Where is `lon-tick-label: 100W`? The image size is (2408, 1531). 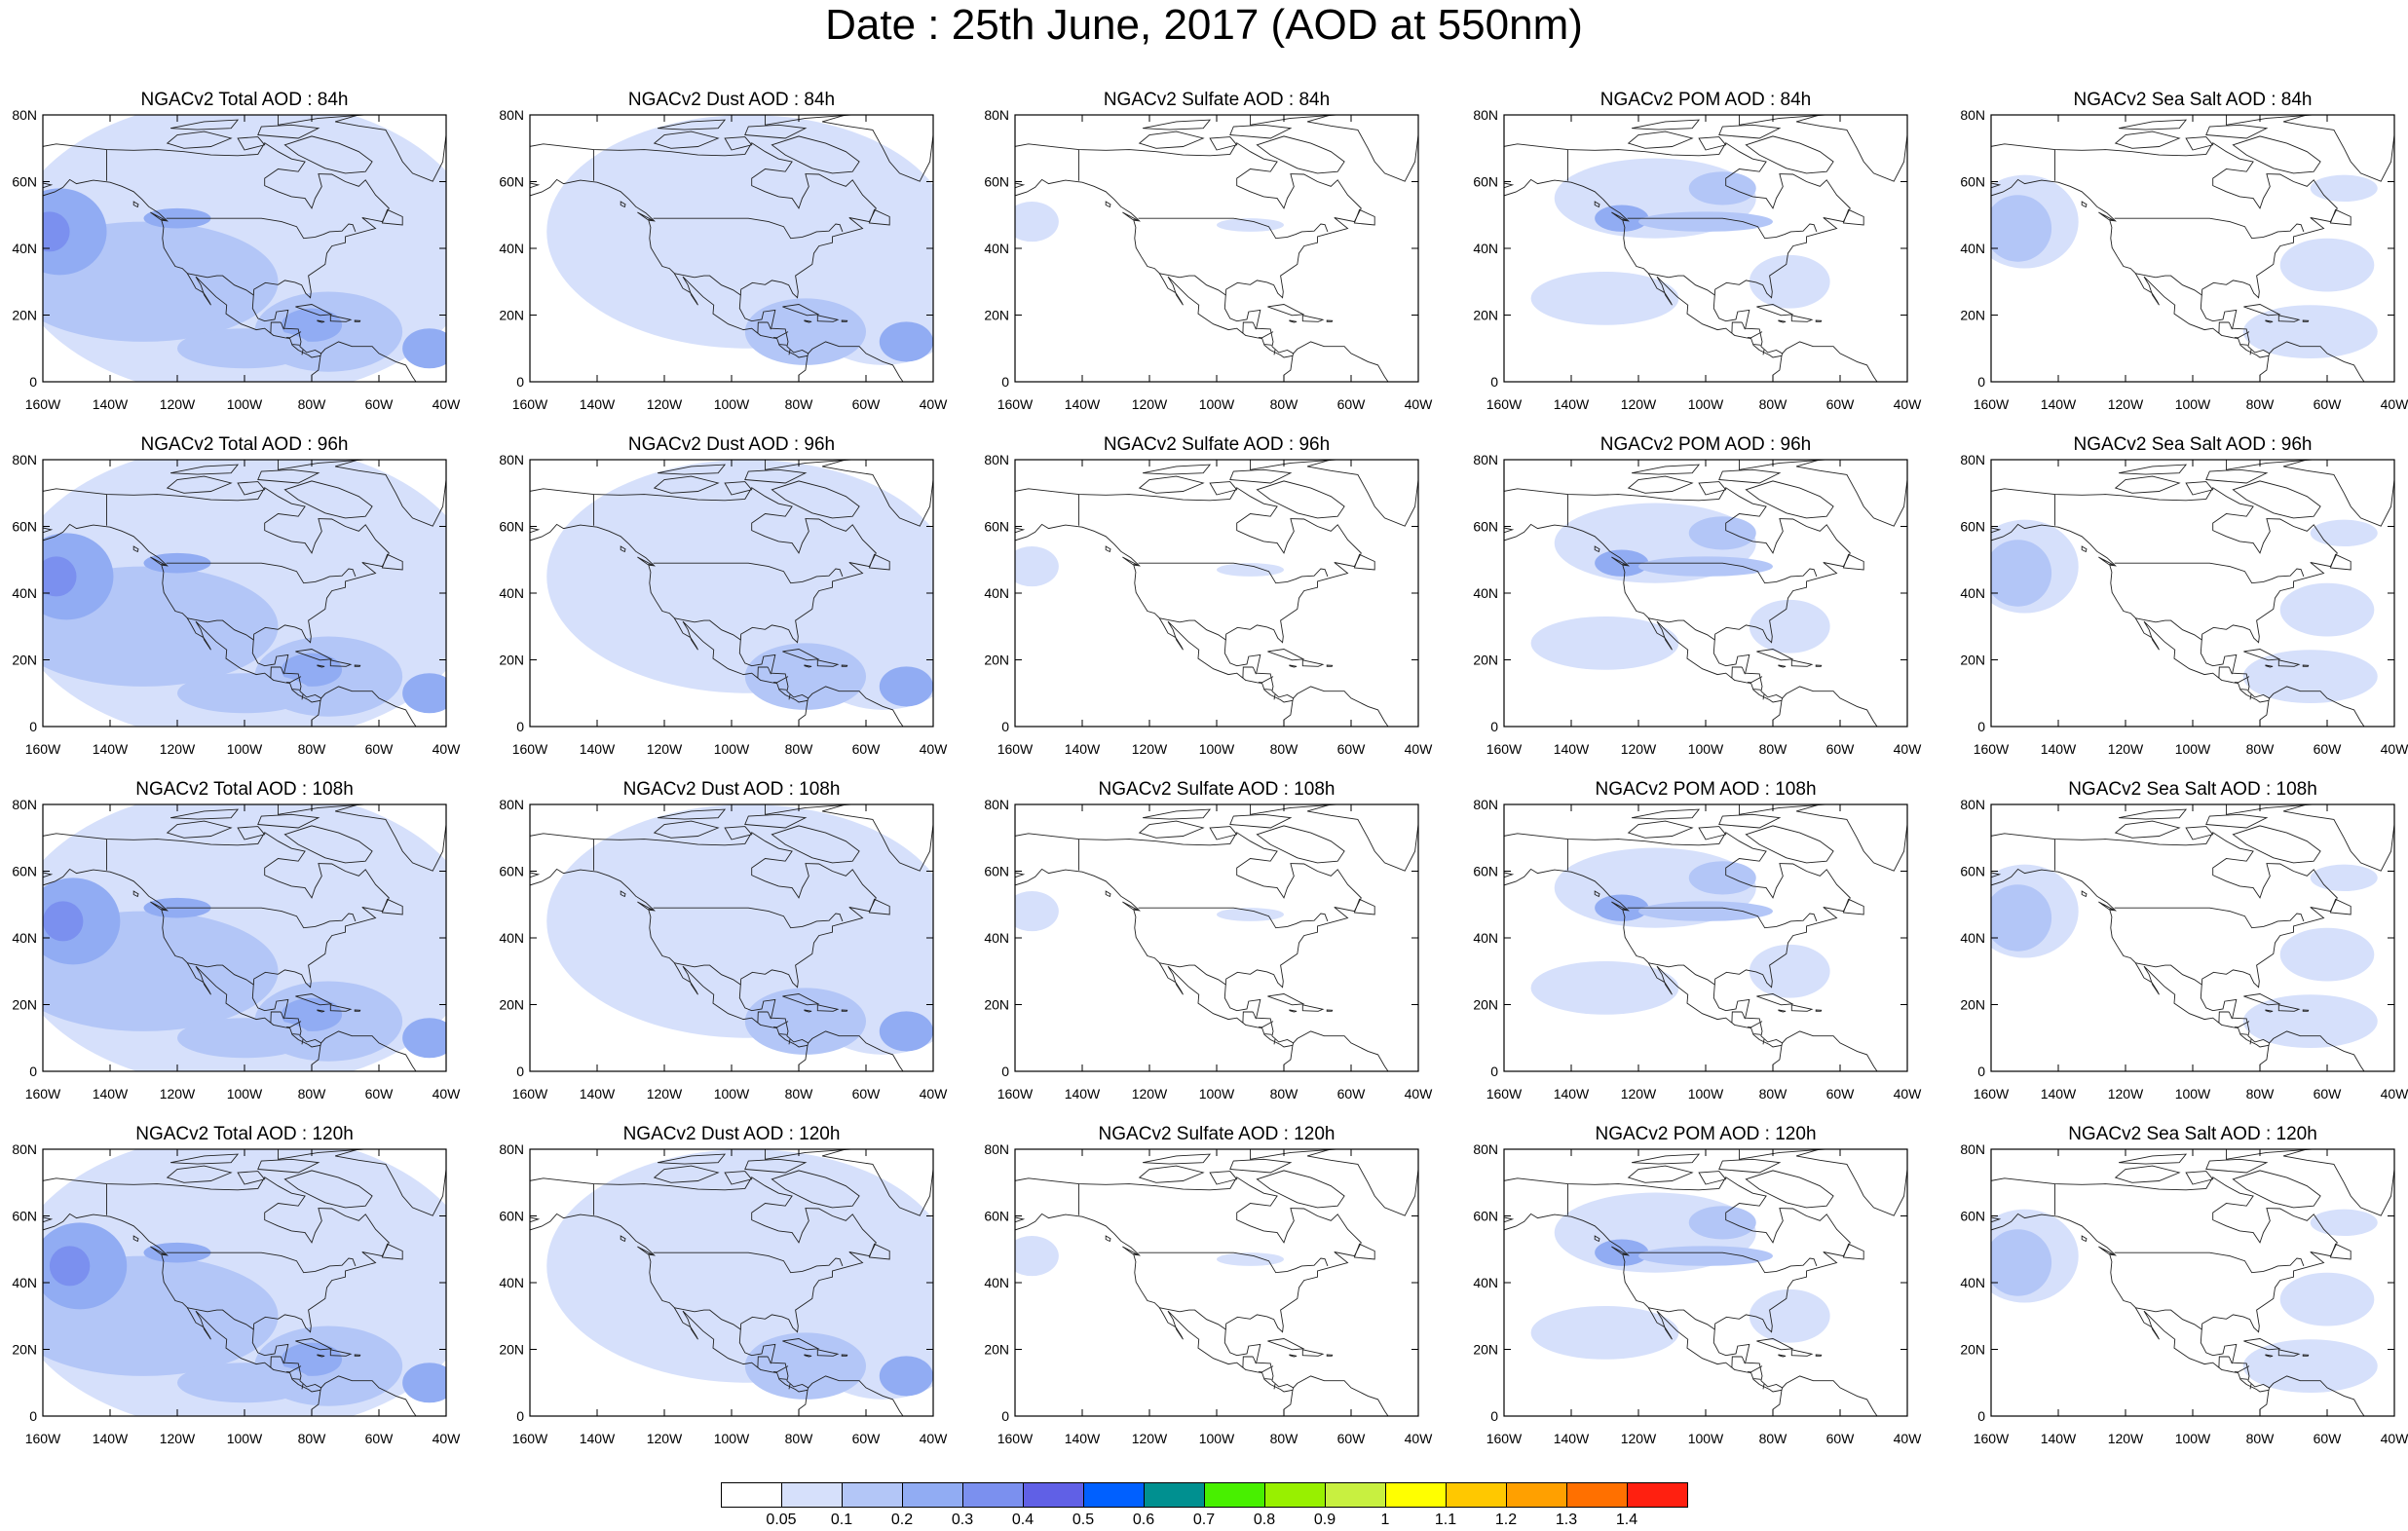 lon-tick-label: 100W is located at coordinates (1706, 1438).